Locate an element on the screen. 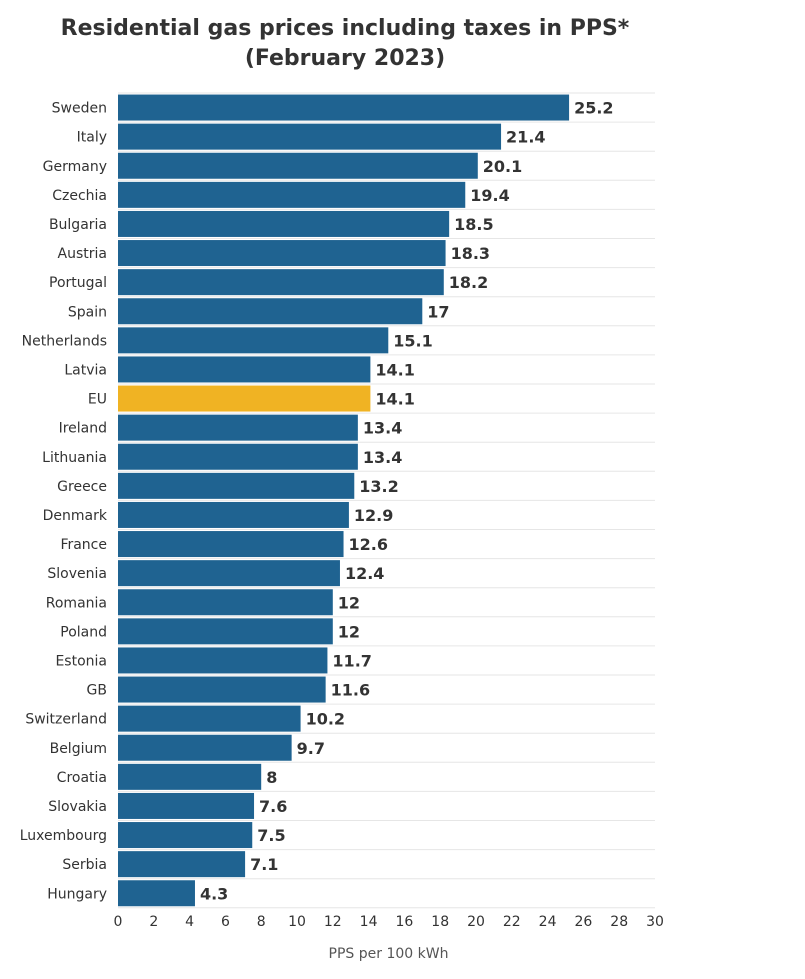 This screenshot has width=805, height=979. value-label-netherlands: 15.1 is located at coordinates (412, 340).